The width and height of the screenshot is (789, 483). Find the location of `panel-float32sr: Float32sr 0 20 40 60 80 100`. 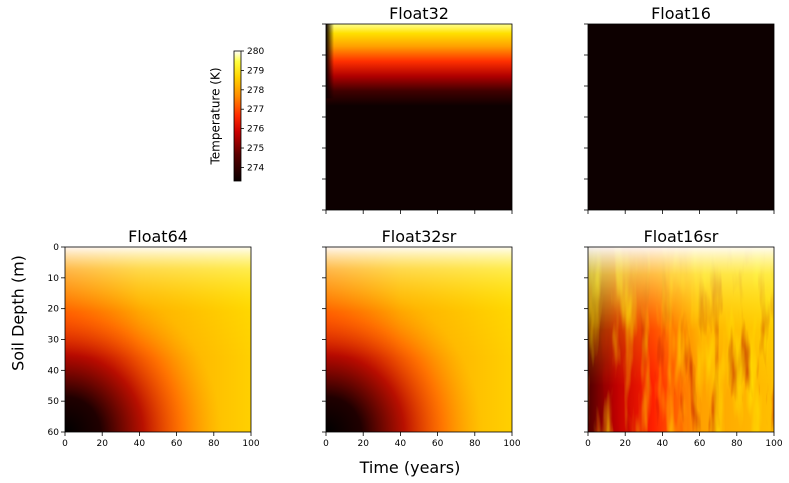

panel-float32sr: Float32sr 0 20 40 60 80 100 is located at coordinates (421, 338).